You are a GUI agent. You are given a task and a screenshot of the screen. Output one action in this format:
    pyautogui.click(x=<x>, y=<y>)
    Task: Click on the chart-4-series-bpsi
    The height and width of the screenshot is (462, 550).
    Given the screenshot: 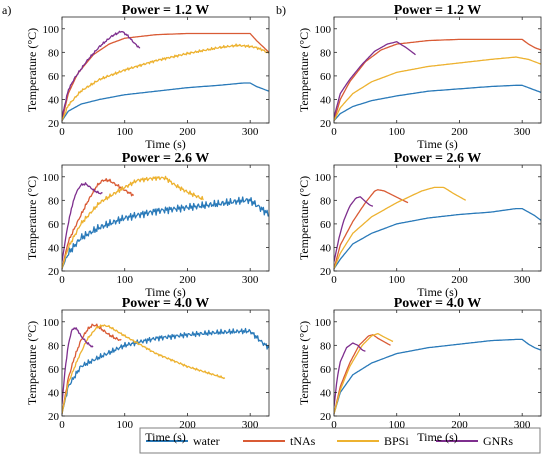 What is the action you would take?
    pyautogui.click(x=400, y=227)
    